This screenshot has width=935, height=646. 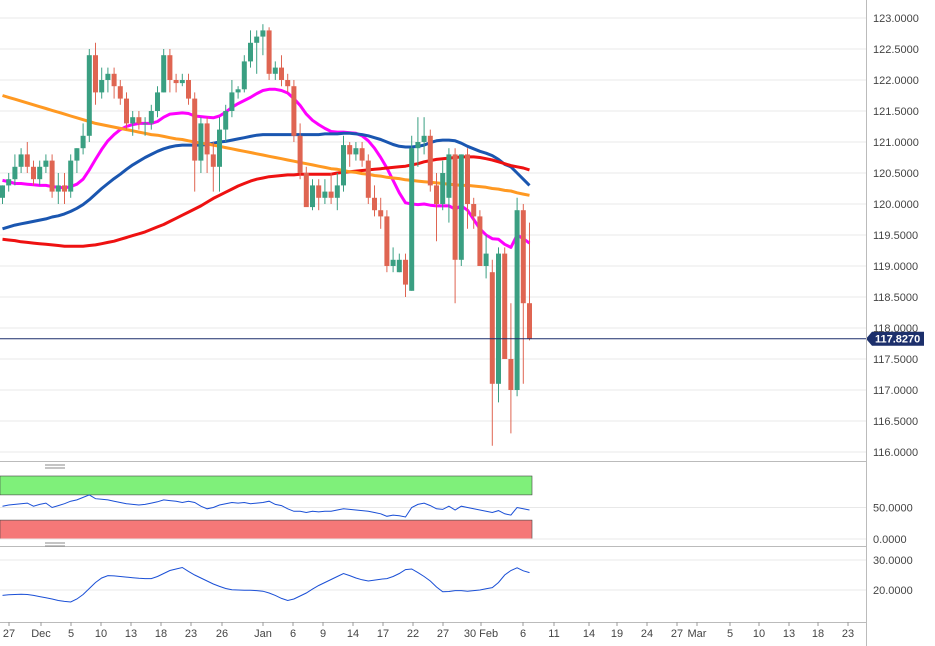 I want to click on date-tick-label: 5, so click(x=730, y=634).